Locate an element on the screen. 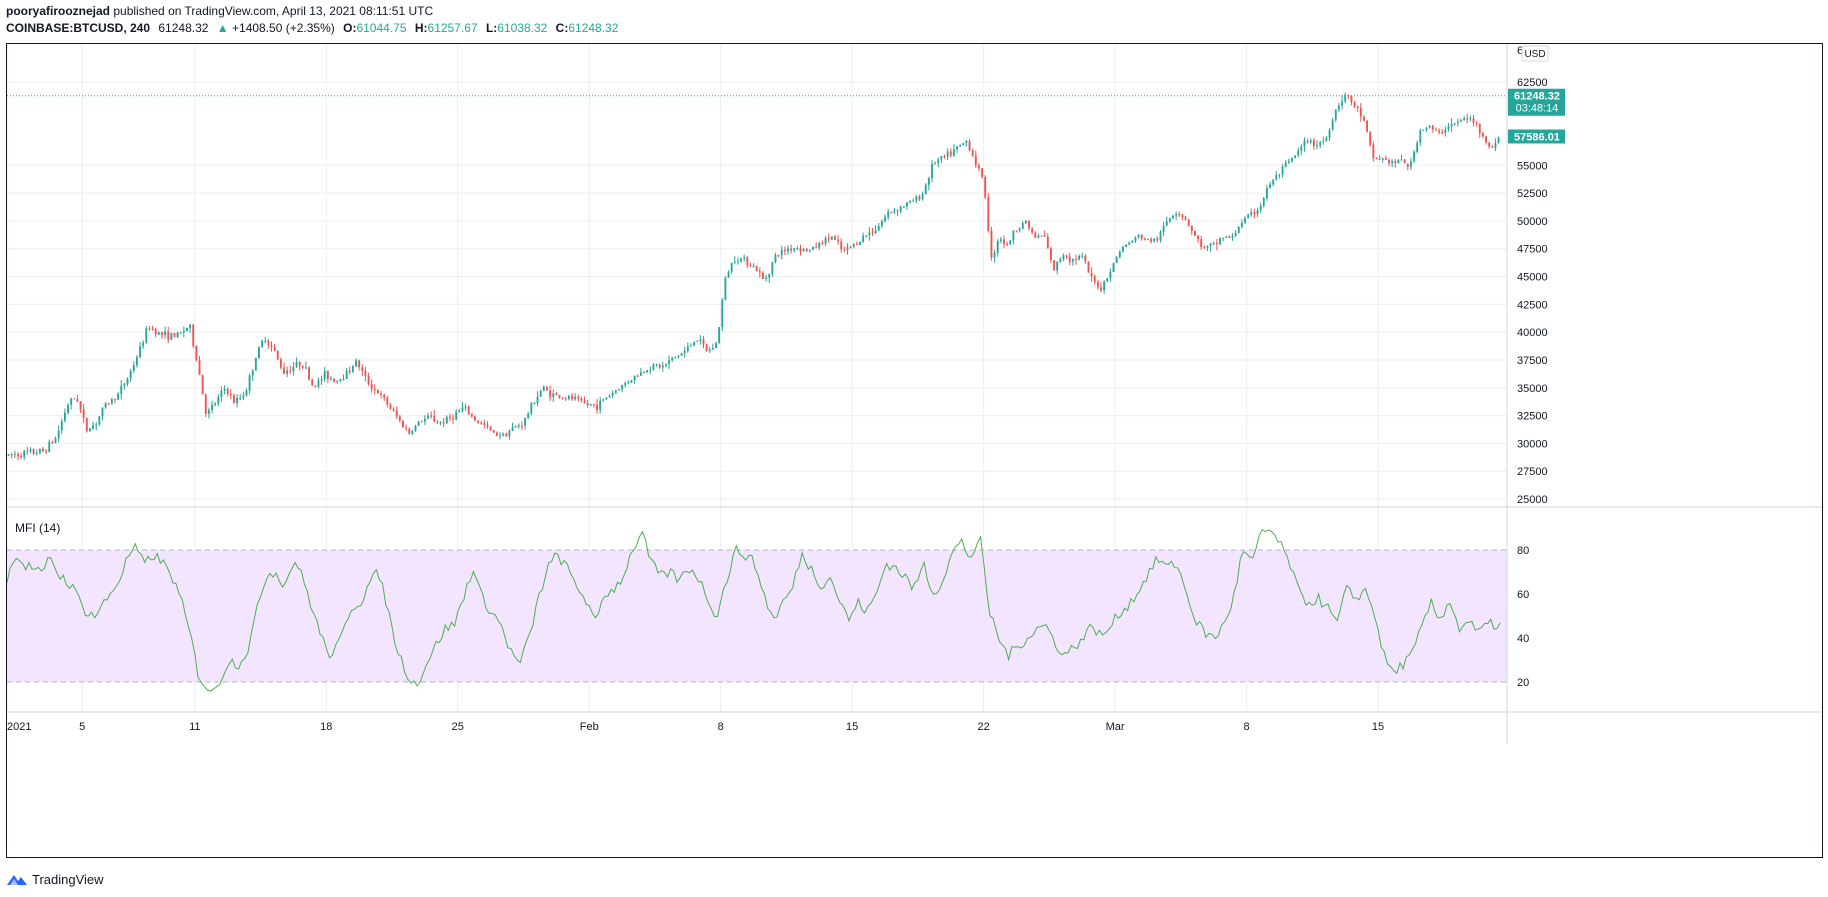 This screenshot has width=1828, height=897. tradingview-logo-icon is located at coordinates (17, 880).